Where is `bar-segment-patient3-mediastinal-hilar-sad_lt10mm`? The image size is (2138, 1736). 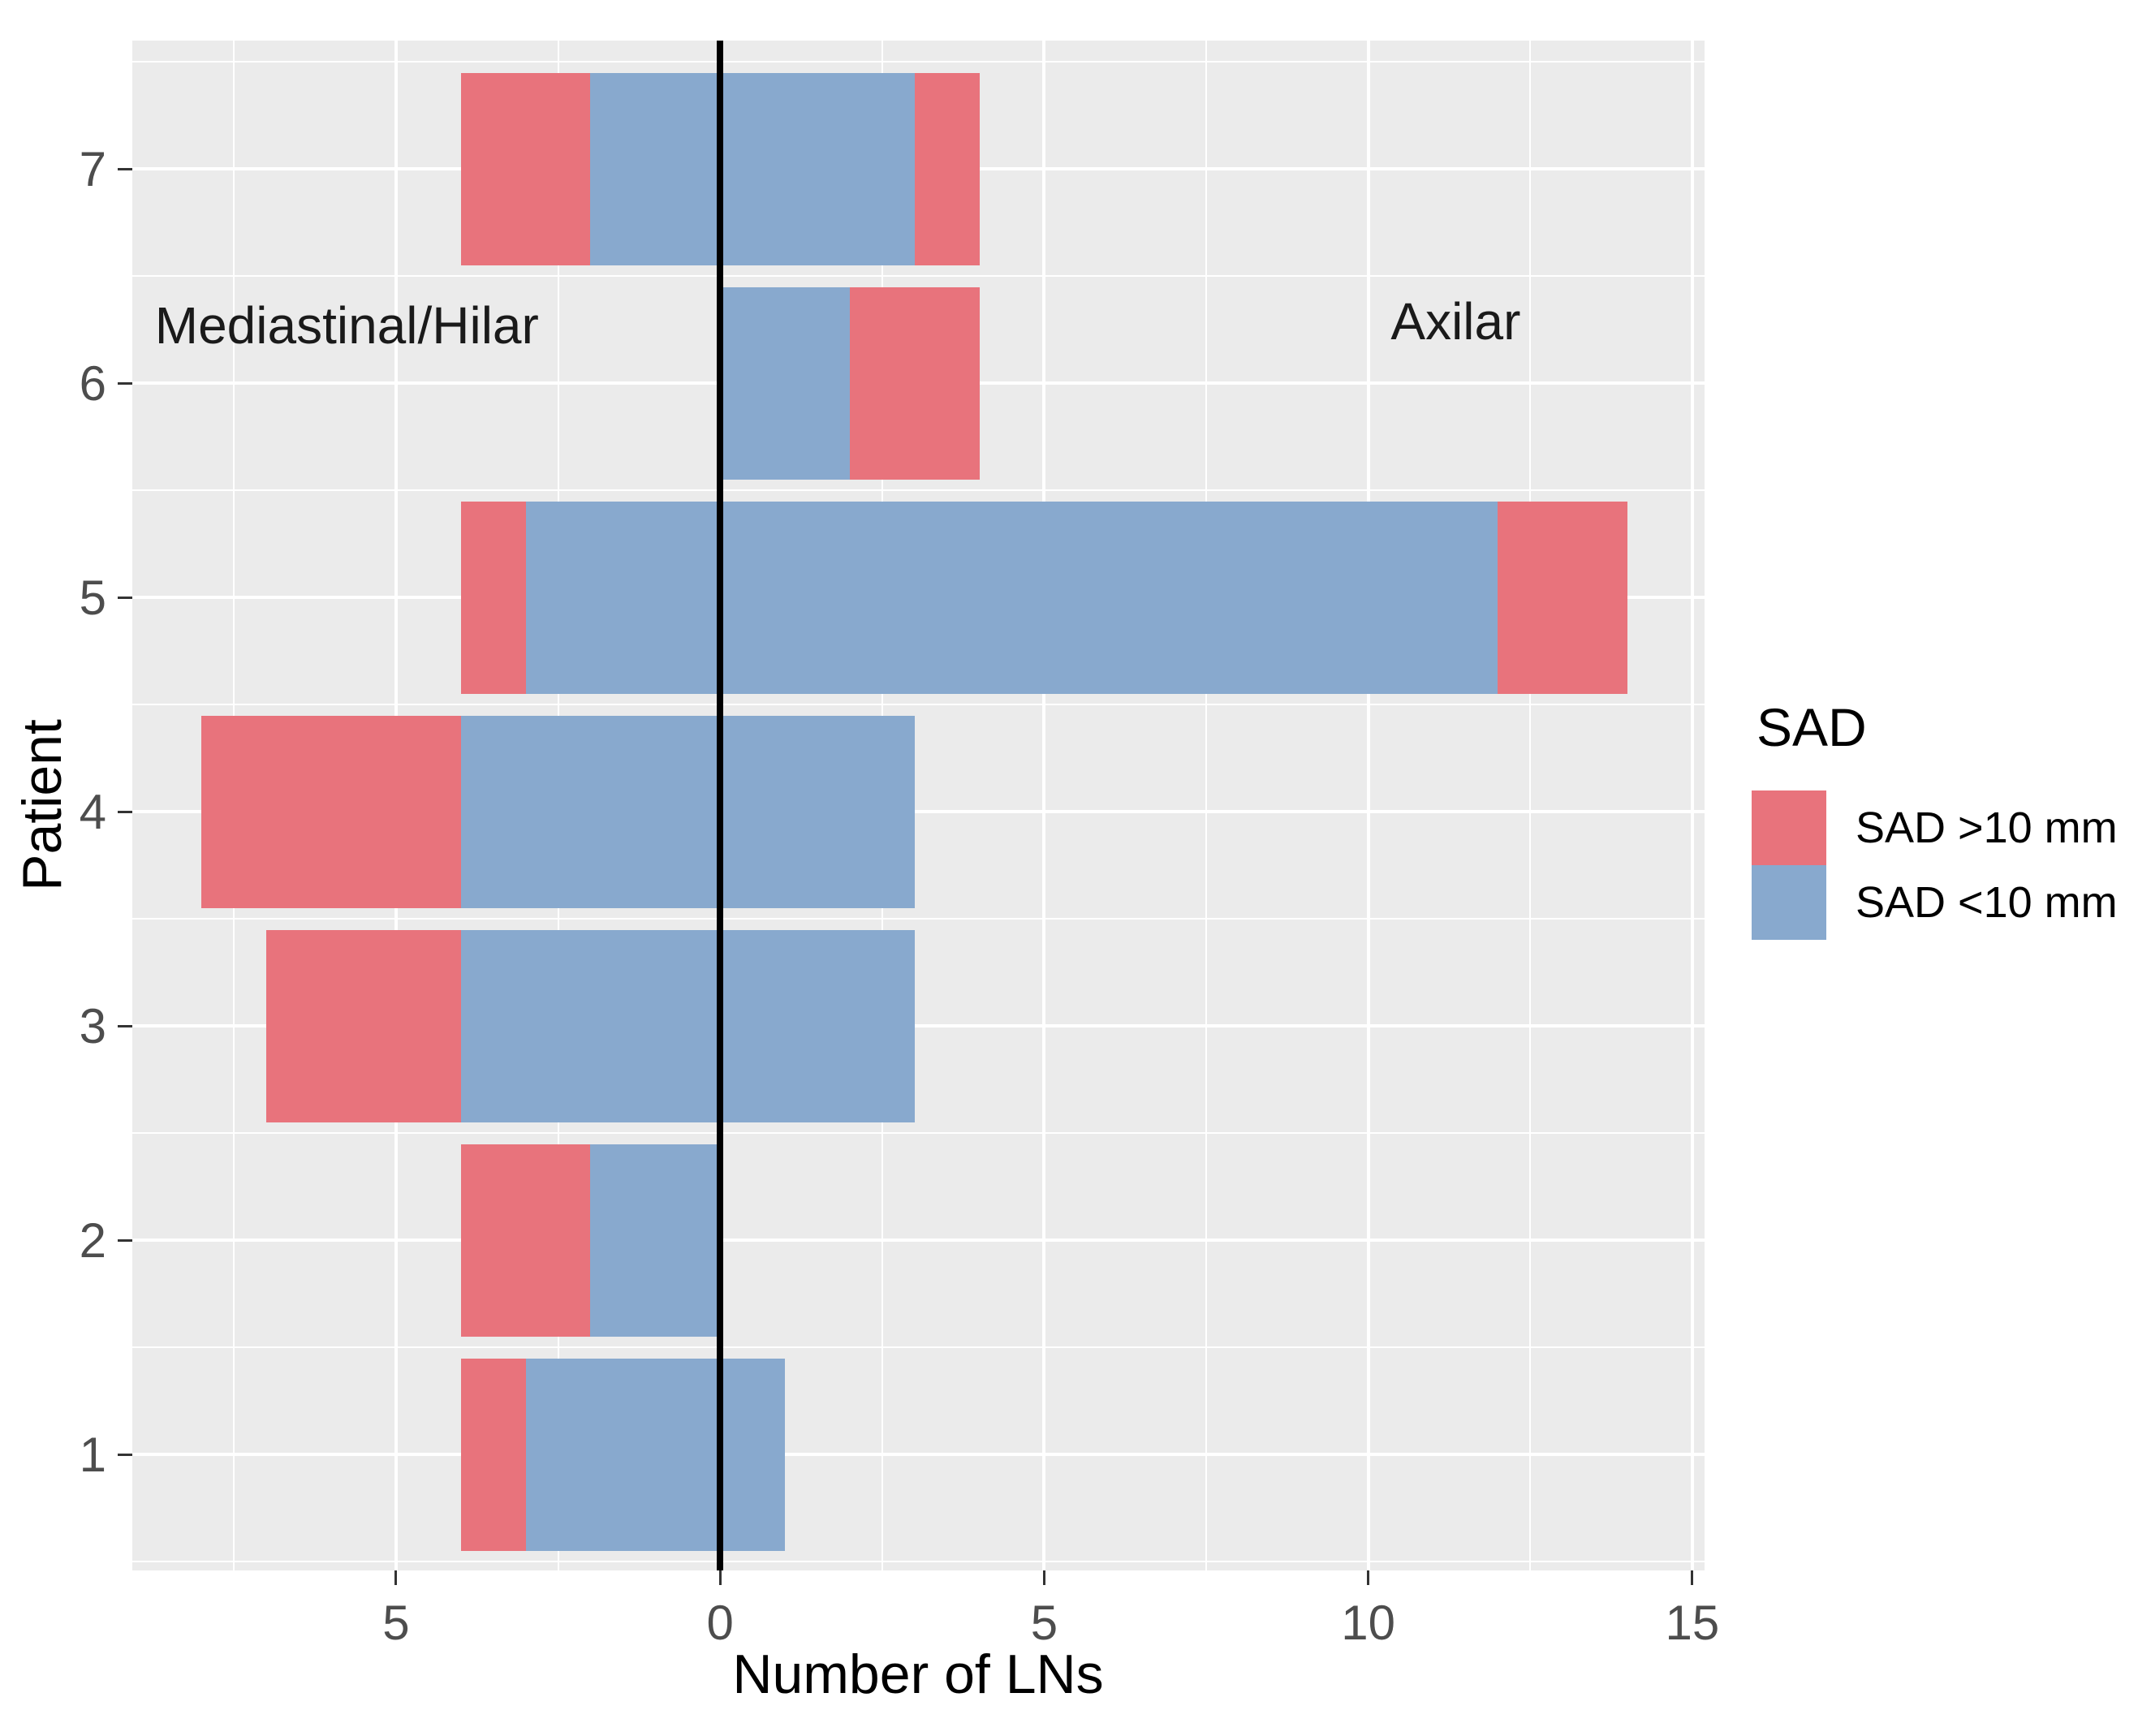
bar-segment-patient3-mediastinal-hilar-sad_lt10mm is located at coordinates (590, 1026).